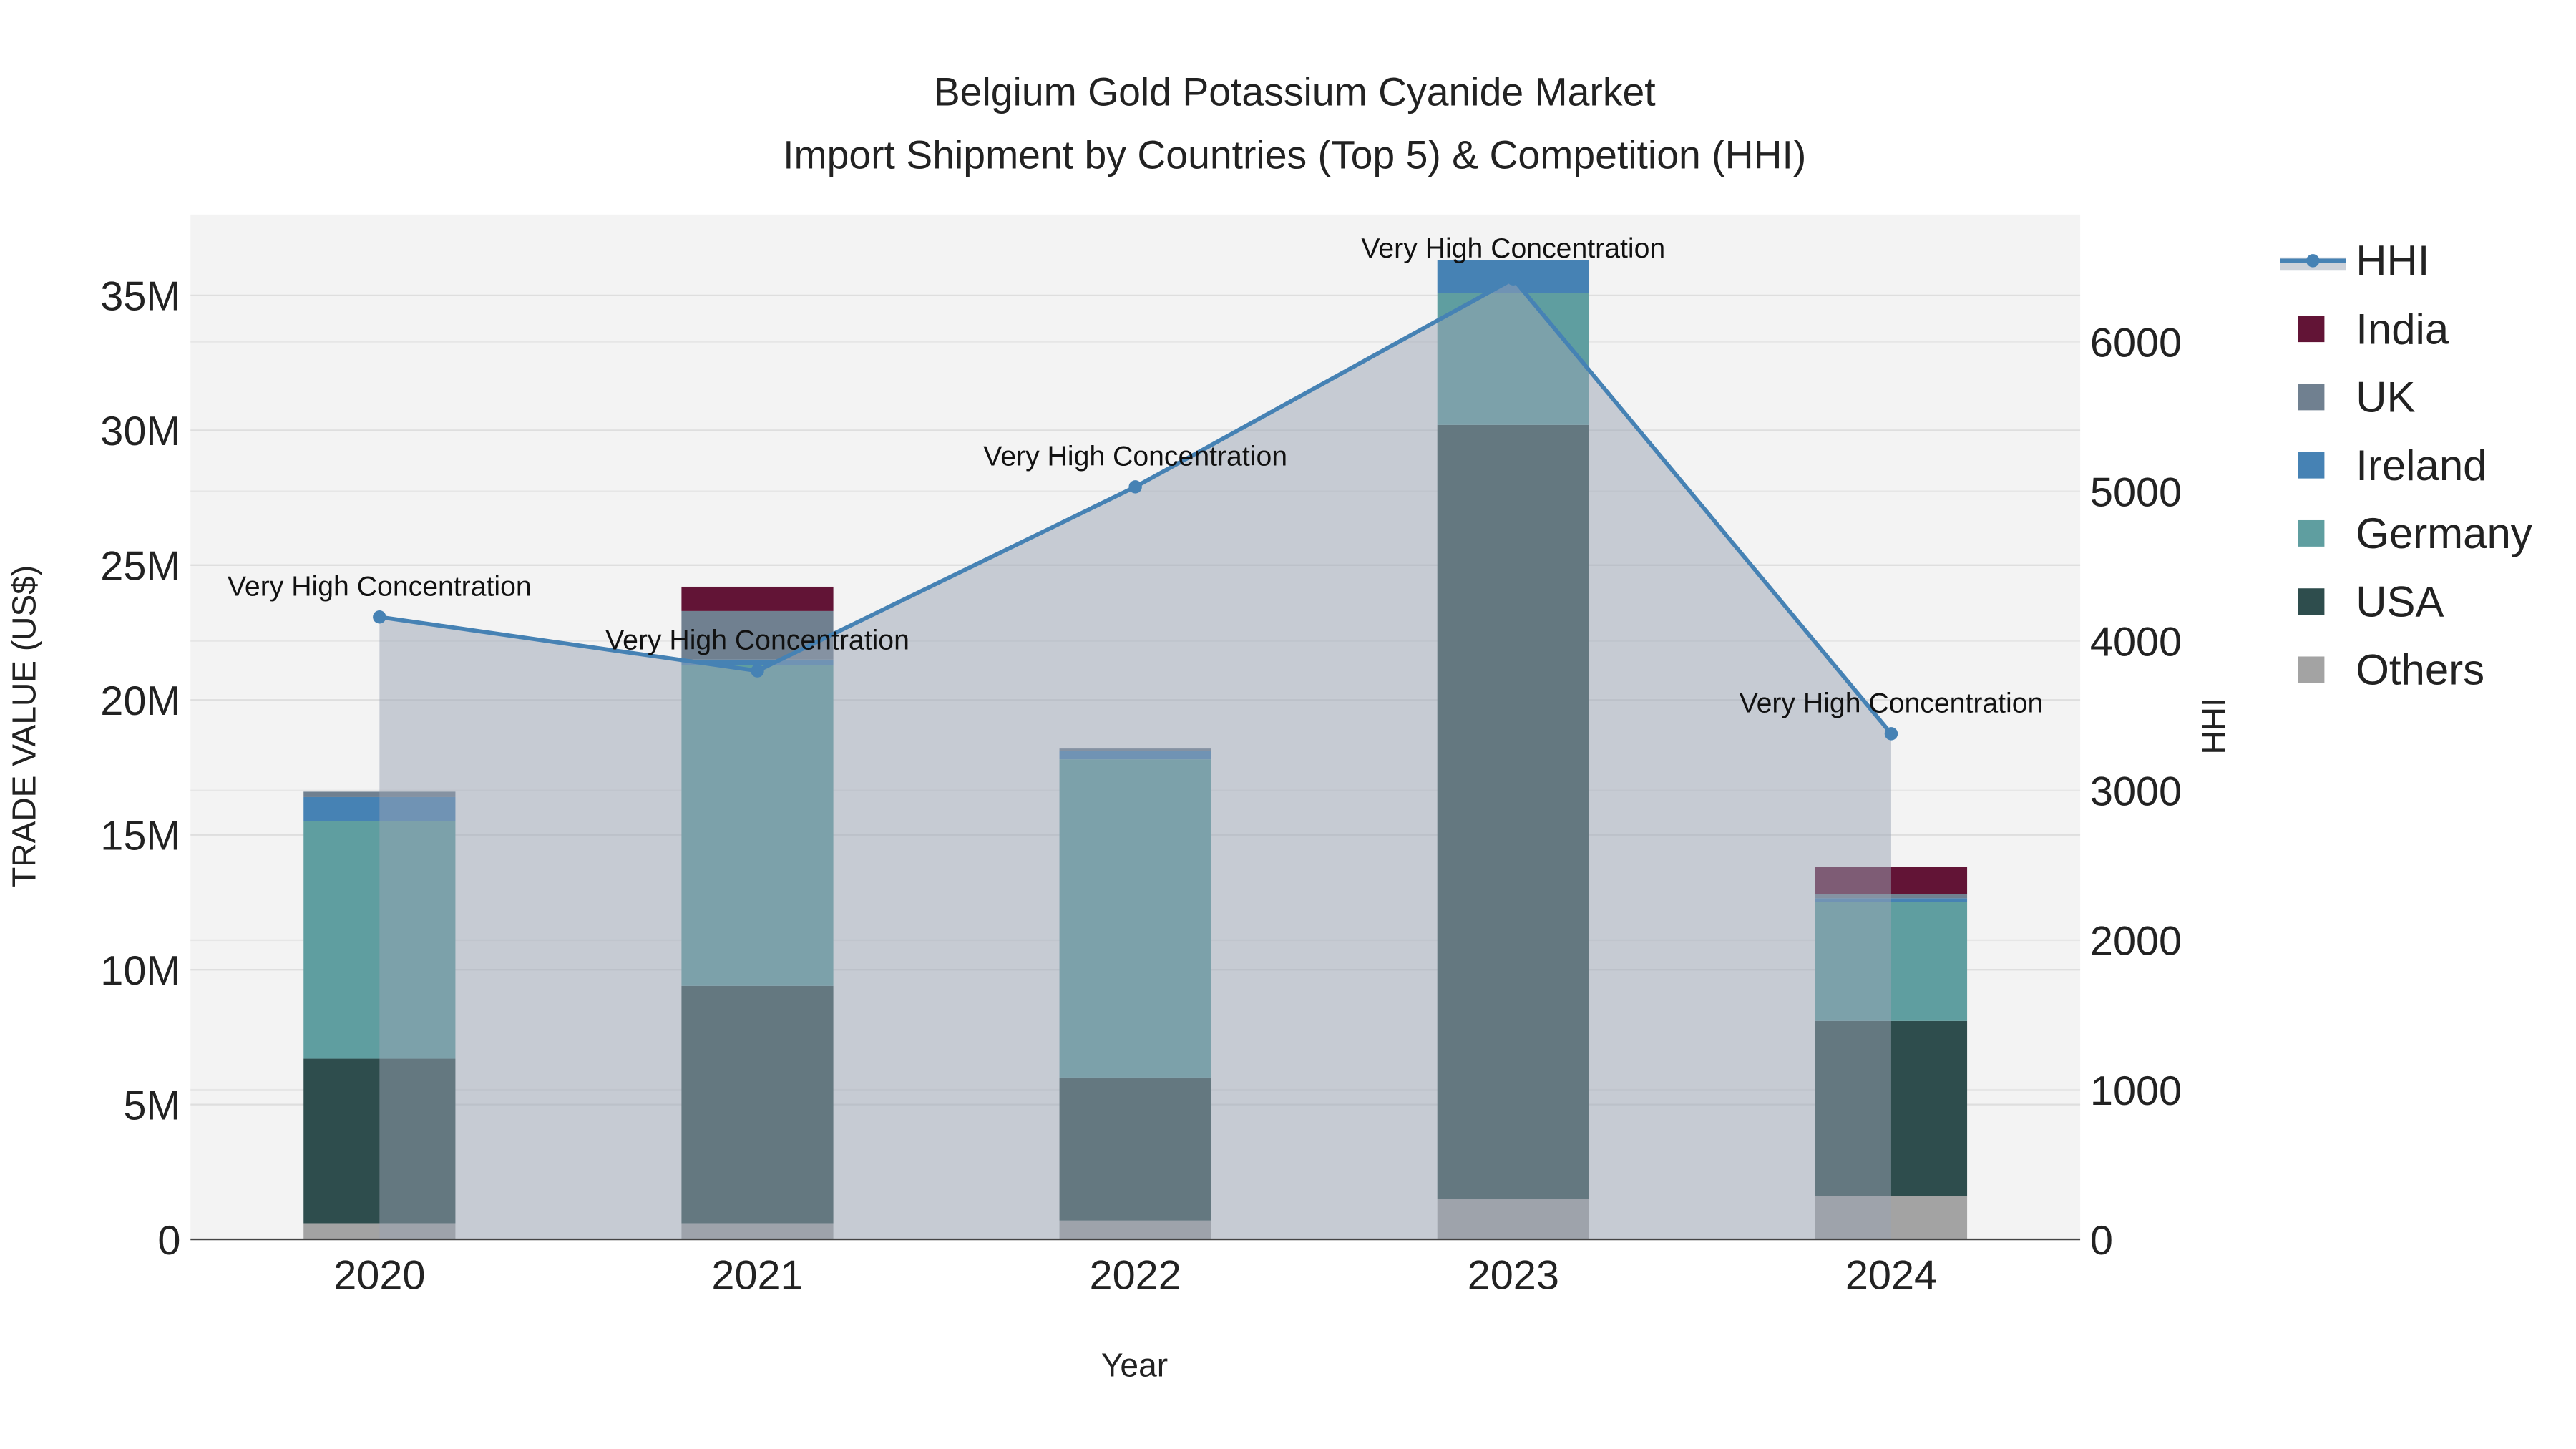 This screenshot has height=1449, width=2576. Describe the element at coordinates (2311, 533) in the screenshot. I see `legend-swatch-germany` at that location.